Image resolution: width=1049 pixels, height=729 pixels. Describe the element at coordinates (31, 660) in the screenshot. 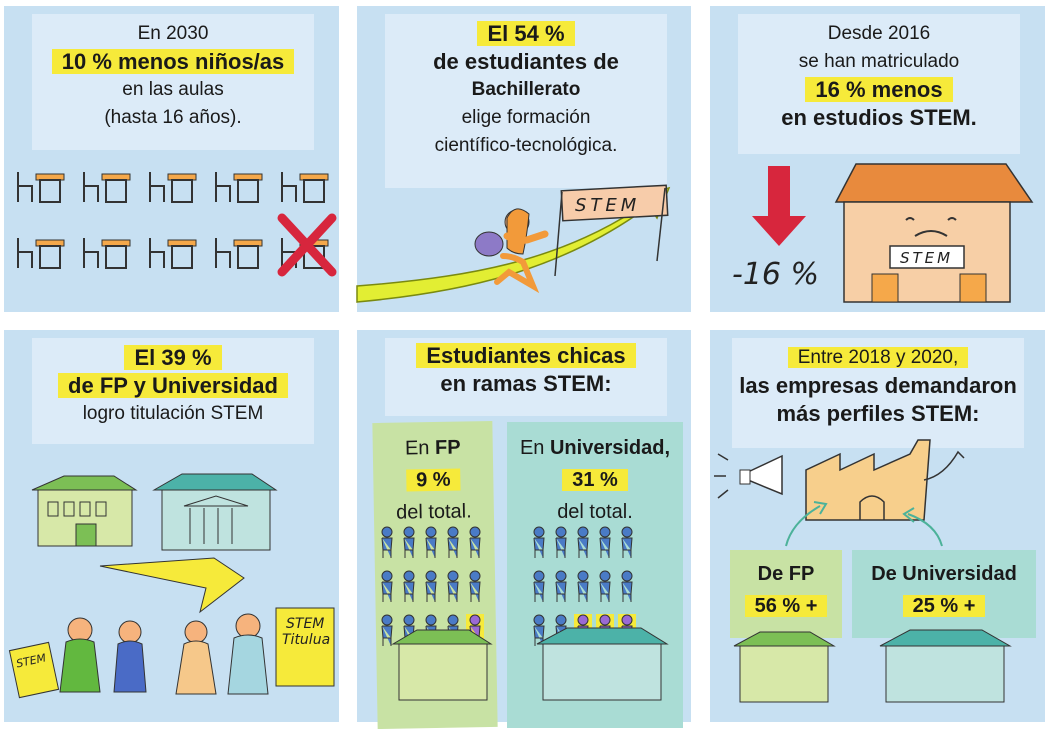

I see `paper-left-label: STEM` at that location.